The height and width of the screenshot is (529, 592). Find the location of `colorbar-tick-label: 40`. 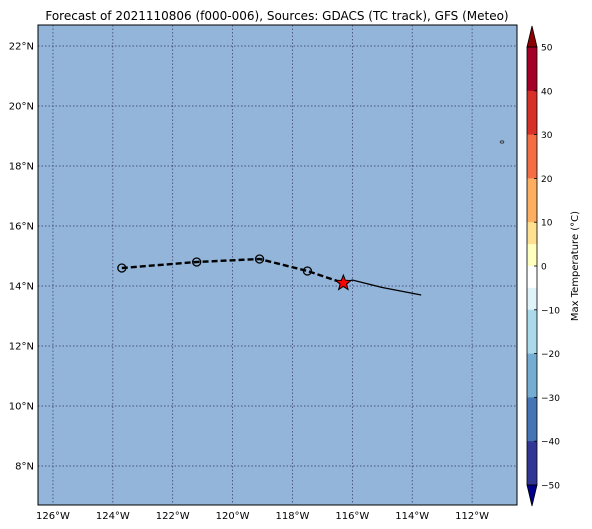

colorbar-tick-label: 40 is located at coordinates (547, 92).